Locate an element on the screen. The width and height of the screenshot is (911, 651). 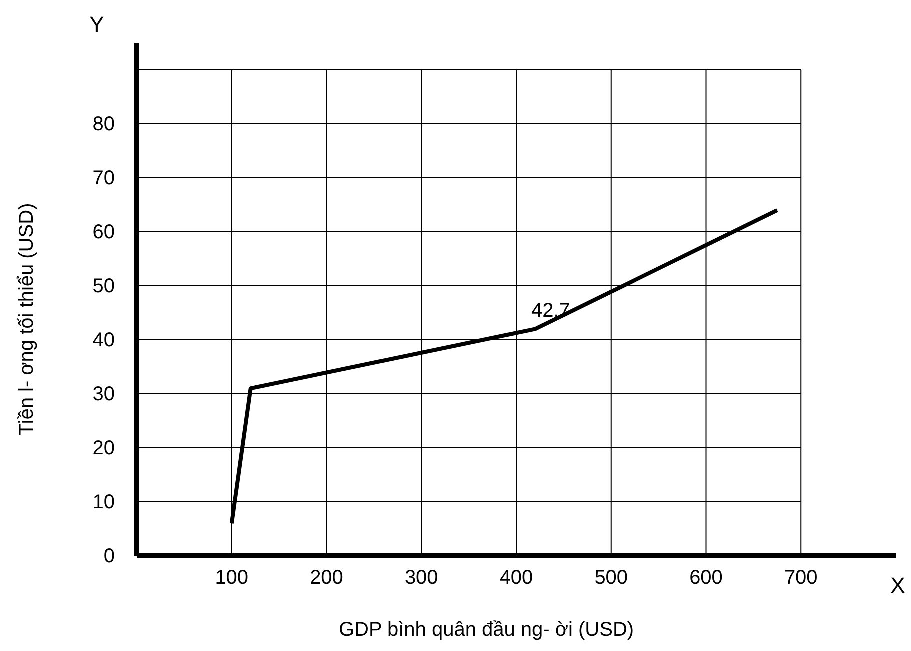
x-tick-label: 500 is located at coordinates (611, 578).